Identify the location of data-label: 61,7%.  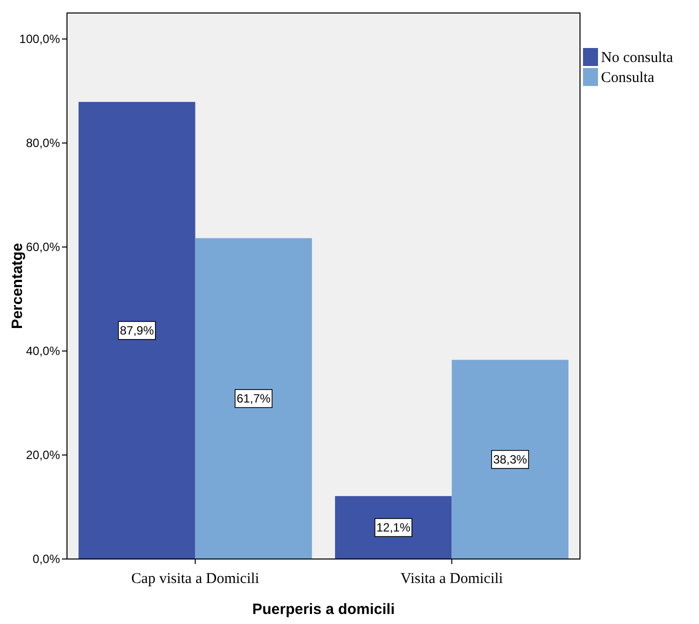
(253, 399).